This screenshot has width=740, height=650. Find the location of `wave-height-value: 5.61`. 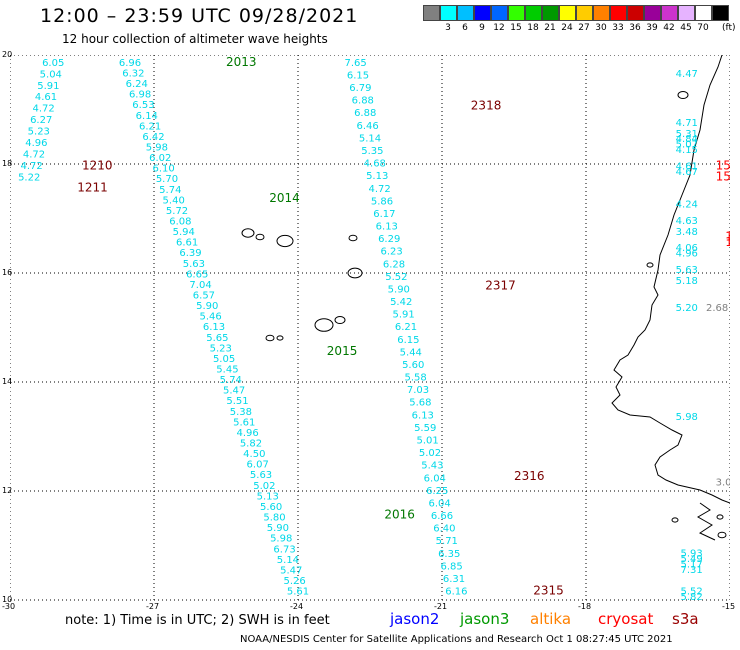

wave-height-value: 5.61 is located at coordinates (244, 422).